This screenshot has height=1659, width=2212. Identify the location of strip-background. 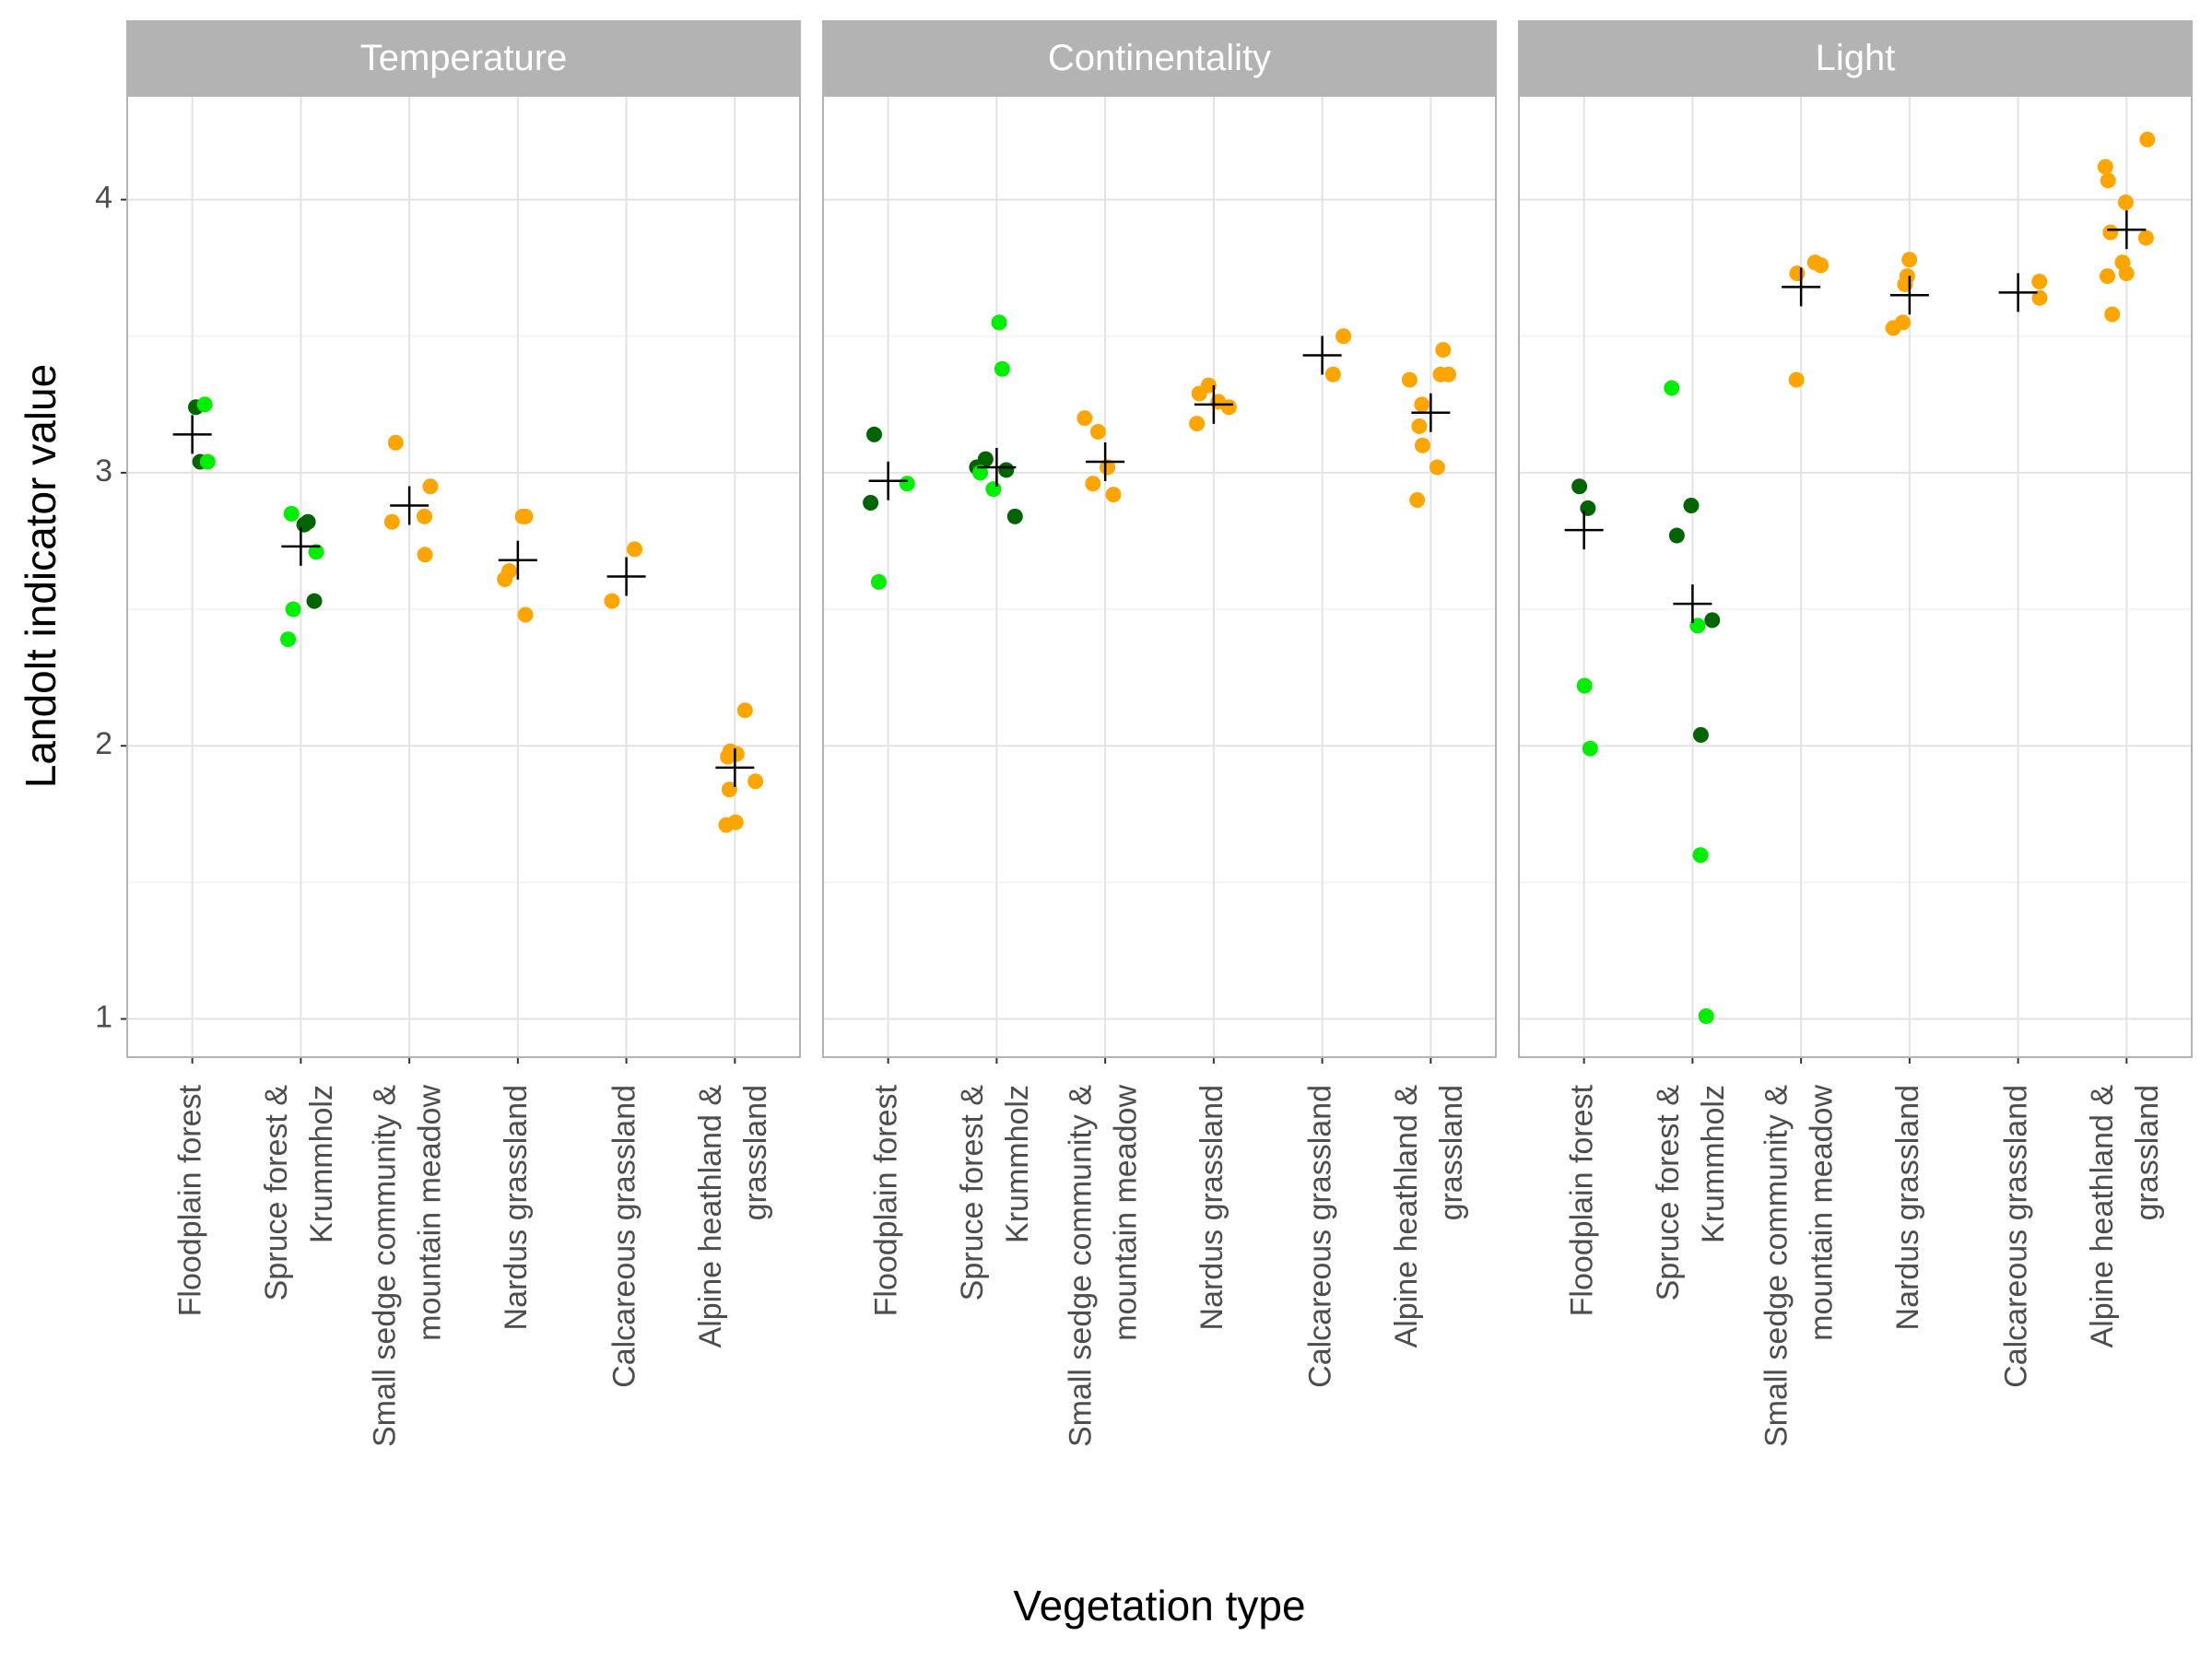
(1855, 58).